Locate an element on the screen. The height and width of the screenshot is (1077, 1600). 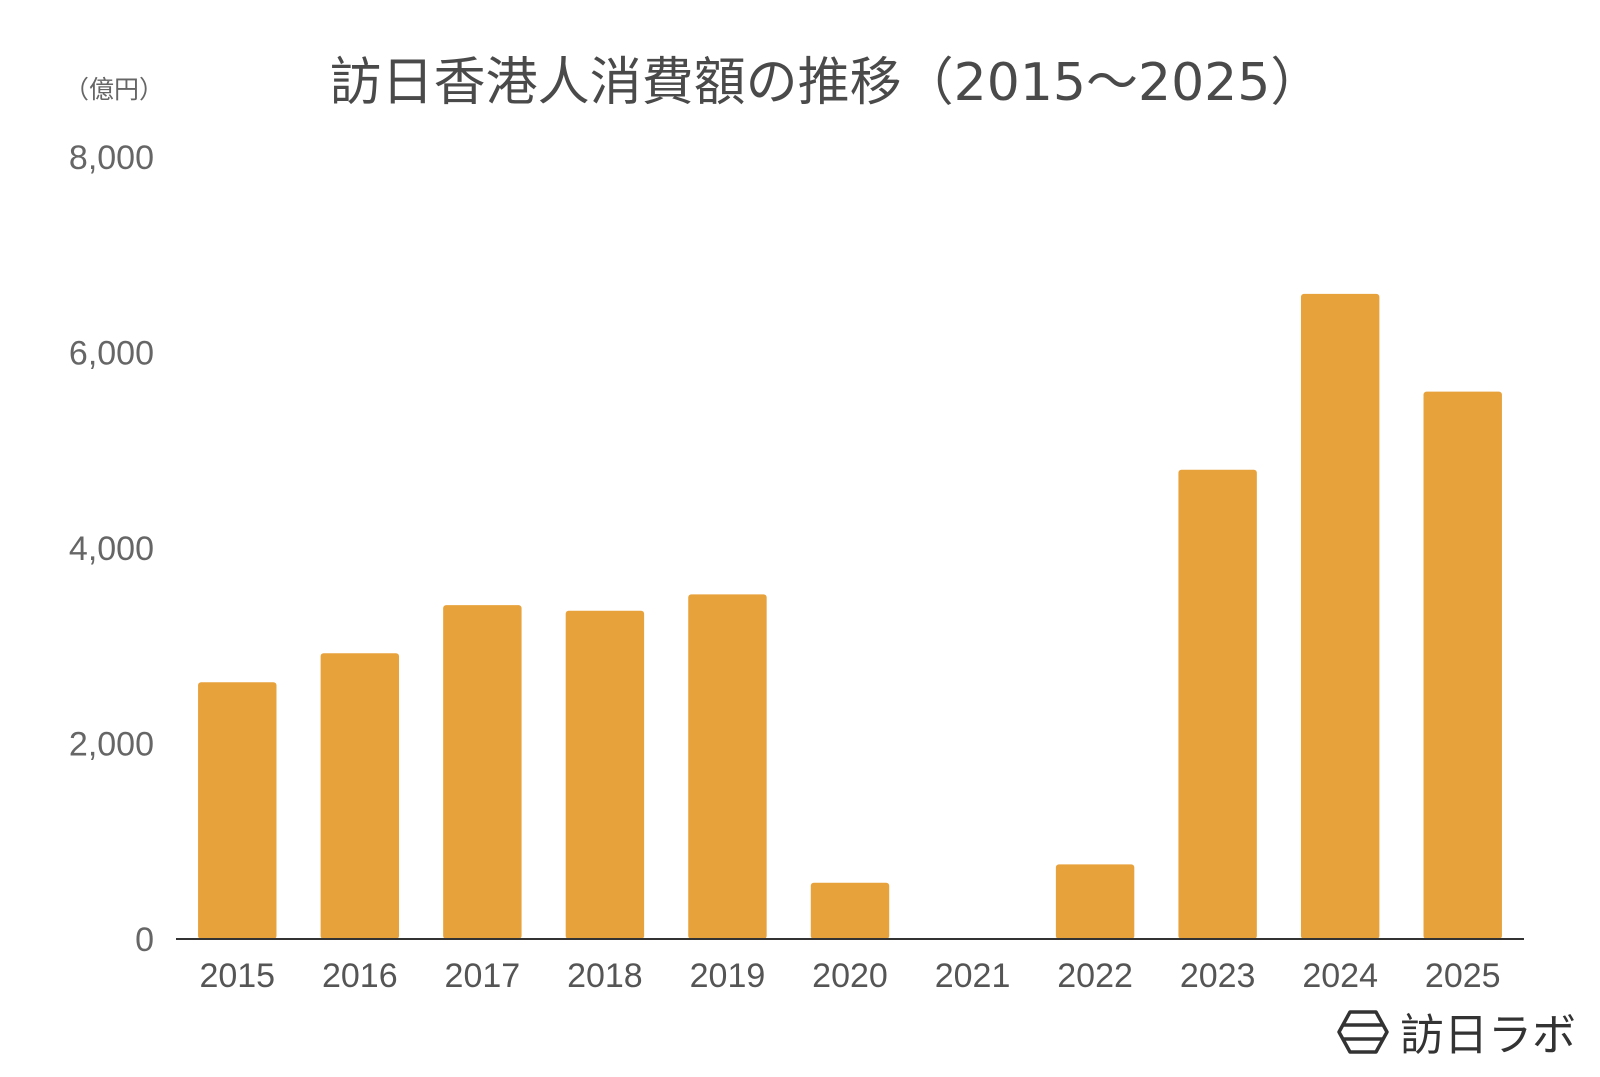
x-tick-label-2018: 2018 is located at coordinates (605, 976).